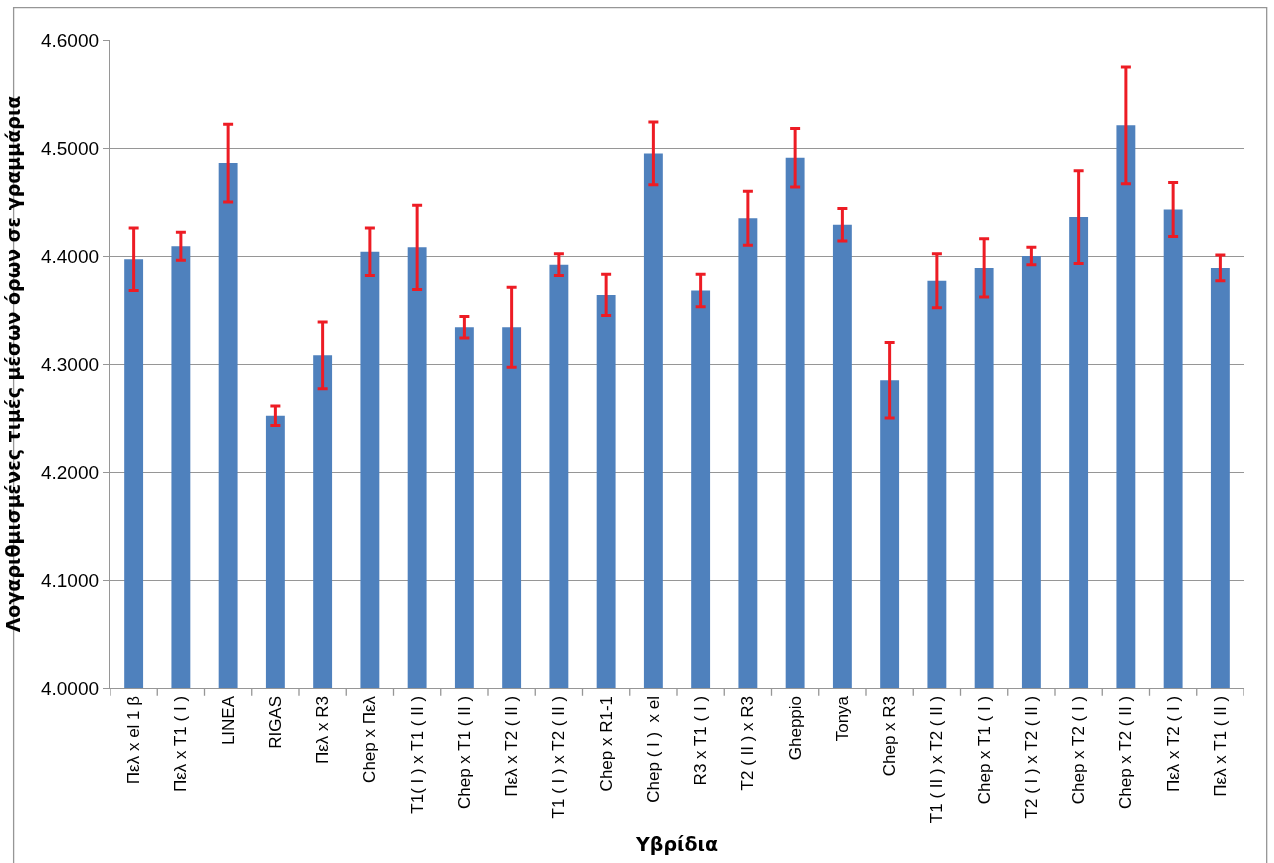 The image size is (1274, 863). What do you see at coordinates (512, 746) in the screenshot?
I see `x-tick-label: Πελ x T2 ( II )` at bounding box center [512, 746].